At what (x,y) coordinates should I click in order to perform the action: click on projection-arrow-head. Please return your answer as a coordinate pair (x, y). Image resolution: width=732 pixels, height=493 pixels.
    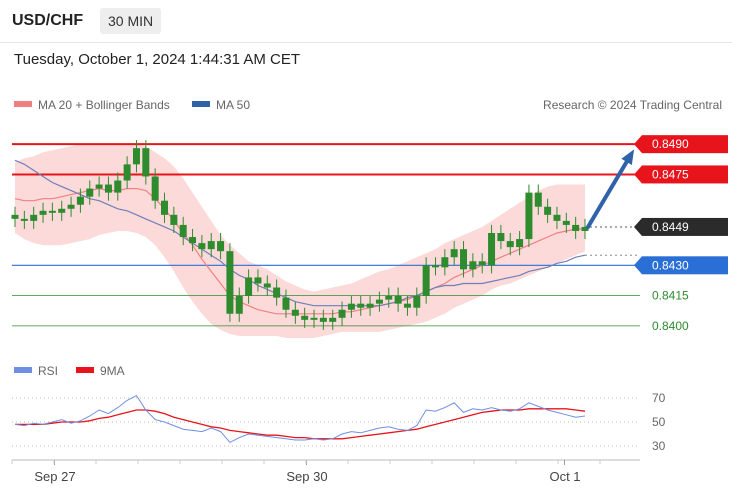
    Looking at the image, I should click on (628, 157).